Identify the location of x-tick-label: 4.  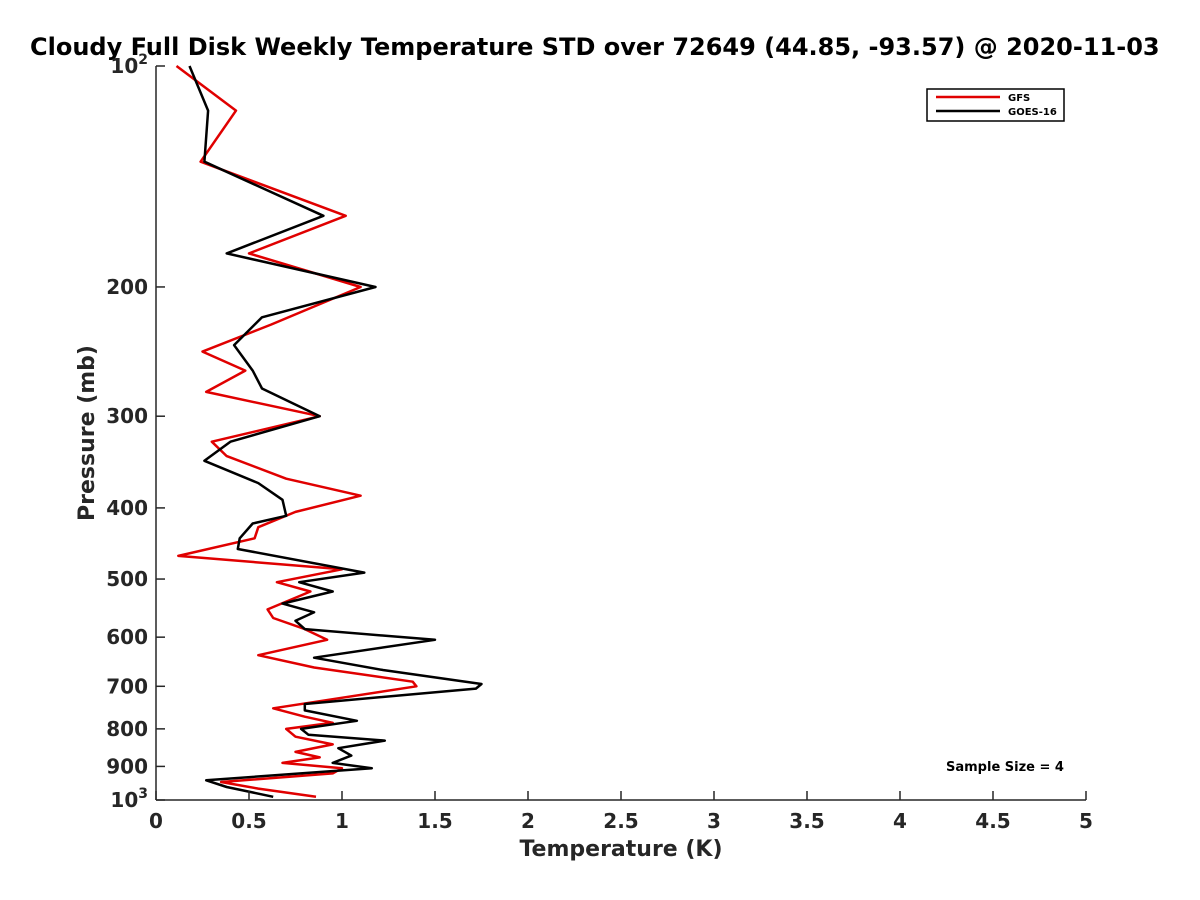
(900, 821).